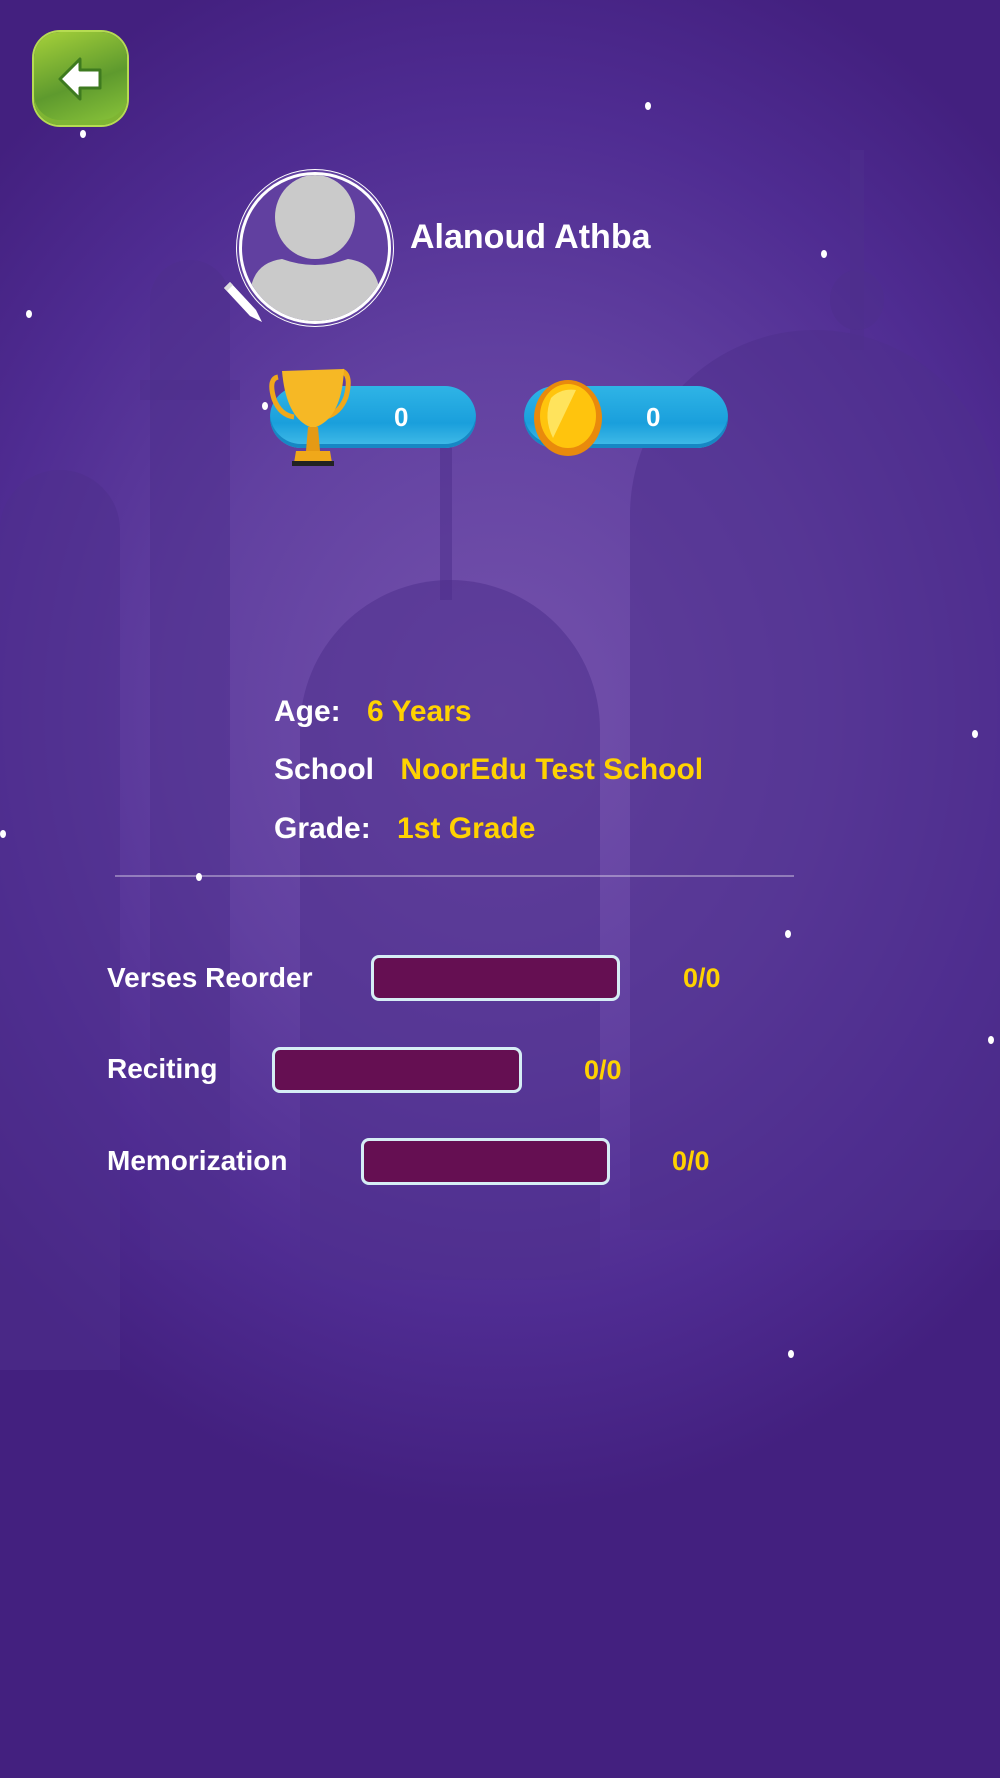 The image size is (1000, 1778). What do you see at coordinates (397, 1070) in the screenshot?
I see `reciting-progress-bar` at bounding box center [397, 1070].